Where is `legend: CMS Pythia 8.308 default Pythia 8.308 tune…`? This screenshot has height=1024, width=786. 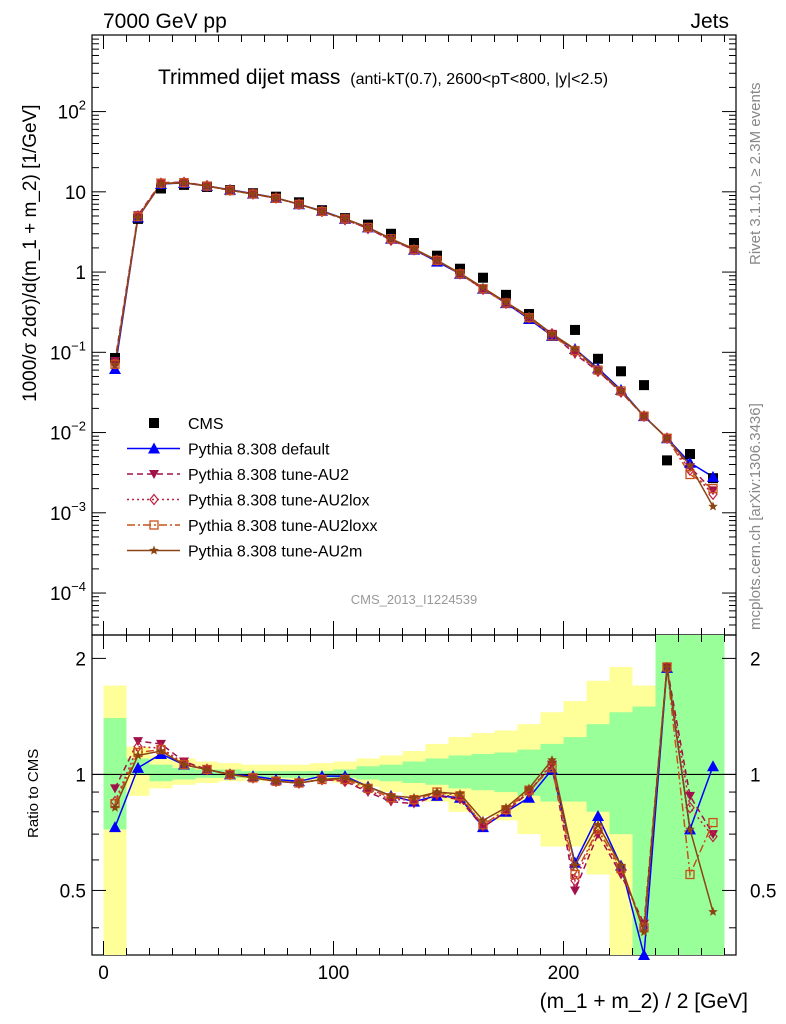 legend: CMS Pythia 8.308 default Pythia 8.308 tune… is located at coordinates (252, 488).